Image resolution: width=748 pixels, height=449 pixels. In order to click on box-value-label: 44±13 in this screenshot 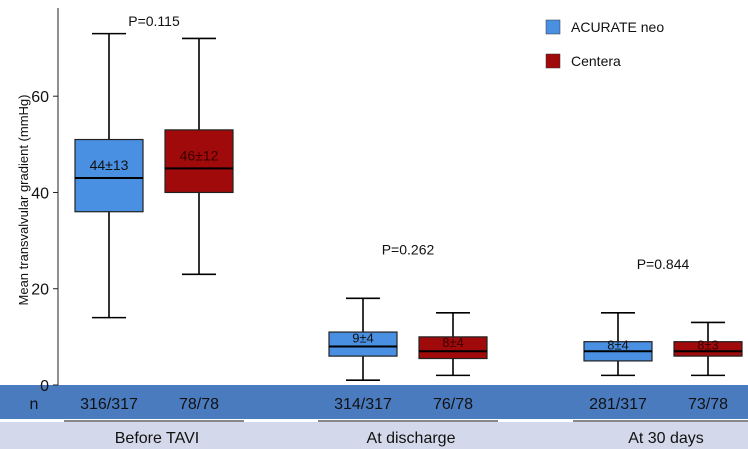, I will do `click(109, 165)`.